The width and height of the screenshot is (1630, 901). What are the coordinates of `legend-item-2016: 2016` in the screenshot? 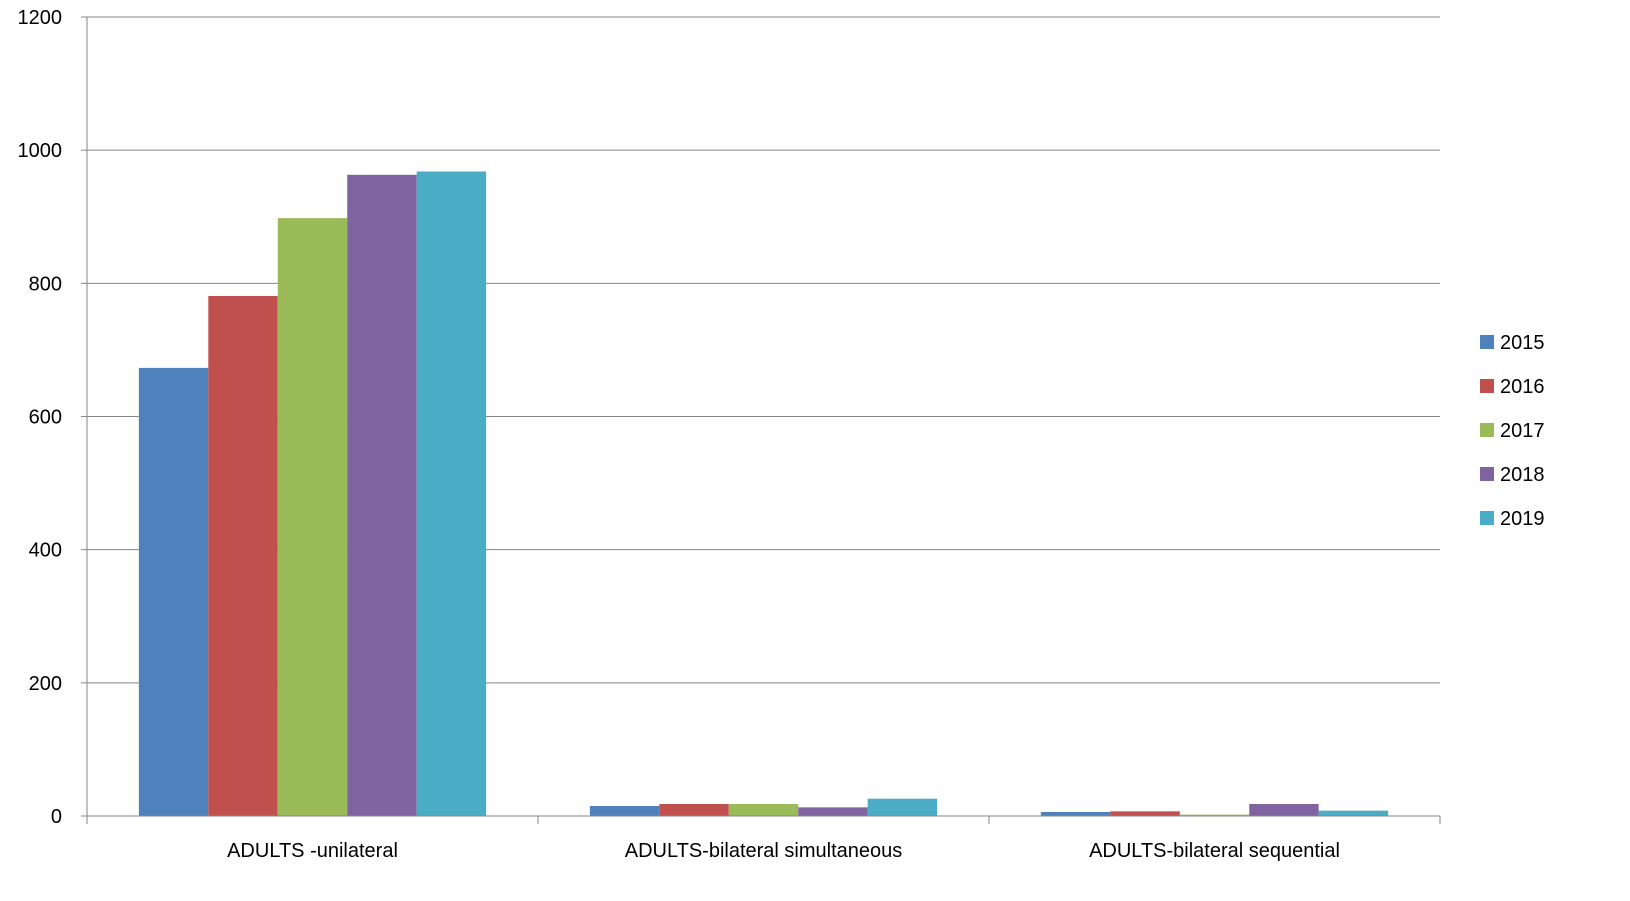 It's located at (1512, 387).